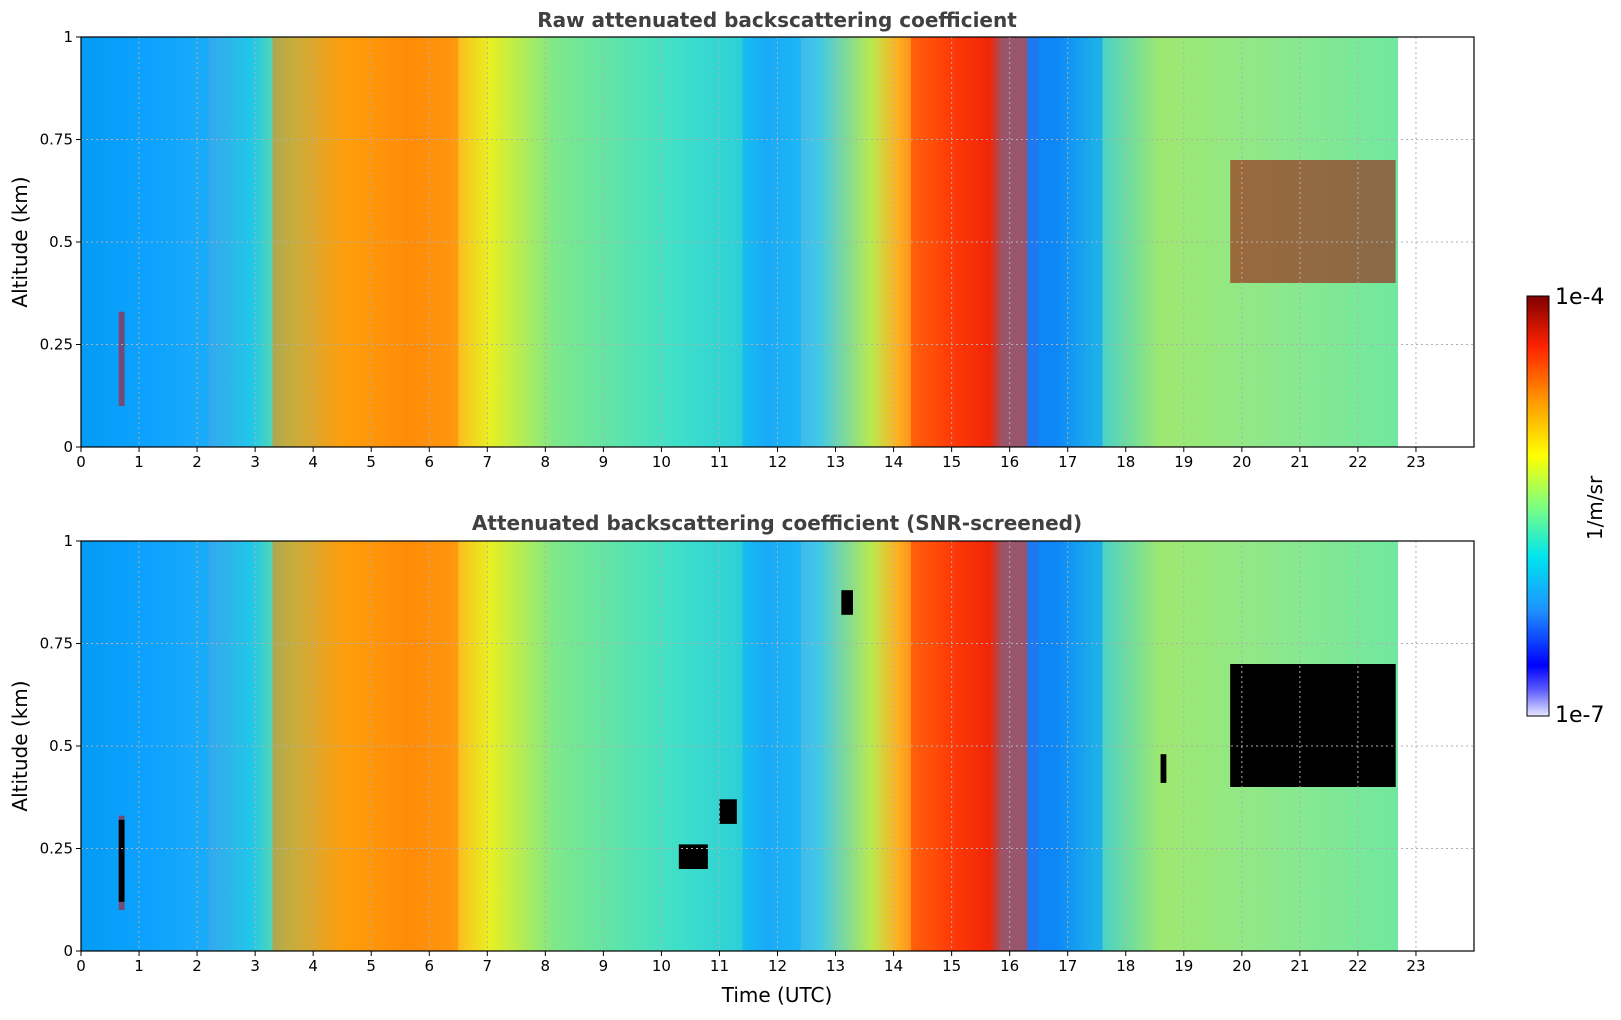 This screenshot has width=1621, height=1020. Describe the element at coordinates (1579, 715) in the screenshot. I see `colorbar-min-label: 1e-7` at that location.